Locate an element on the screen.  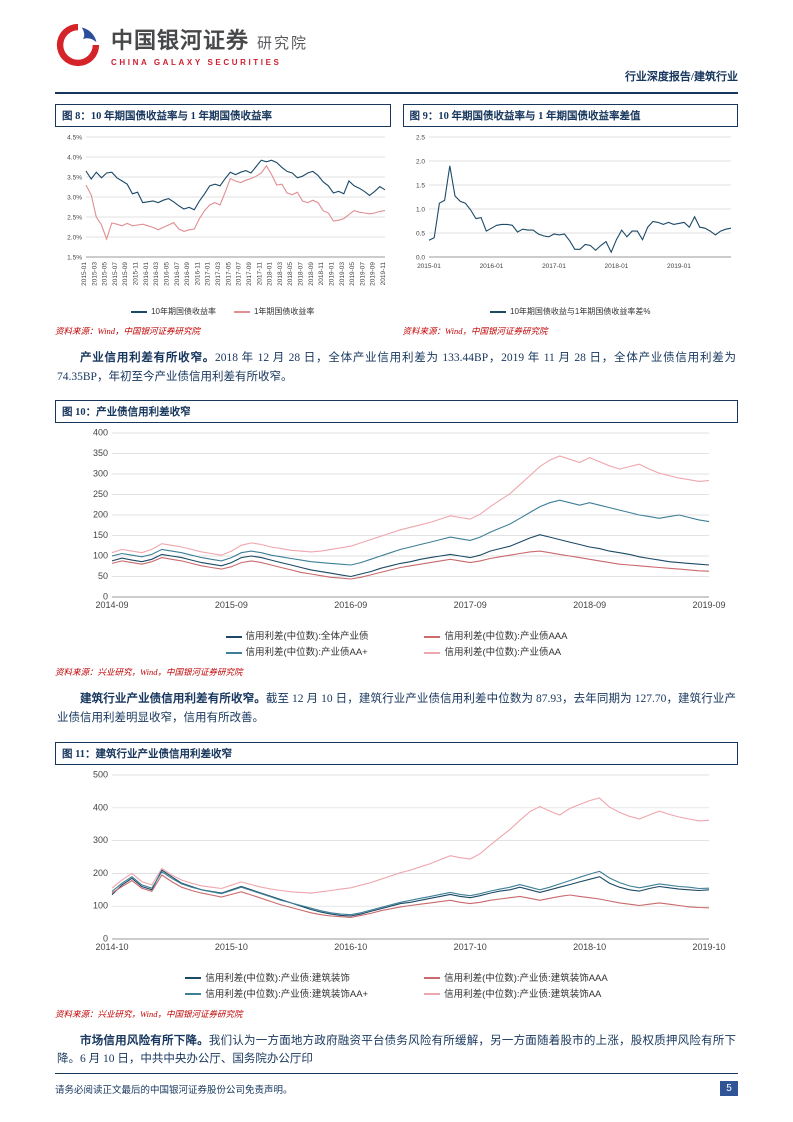
x-tick-label: 2015-10 is located at coordinates (230, 947).